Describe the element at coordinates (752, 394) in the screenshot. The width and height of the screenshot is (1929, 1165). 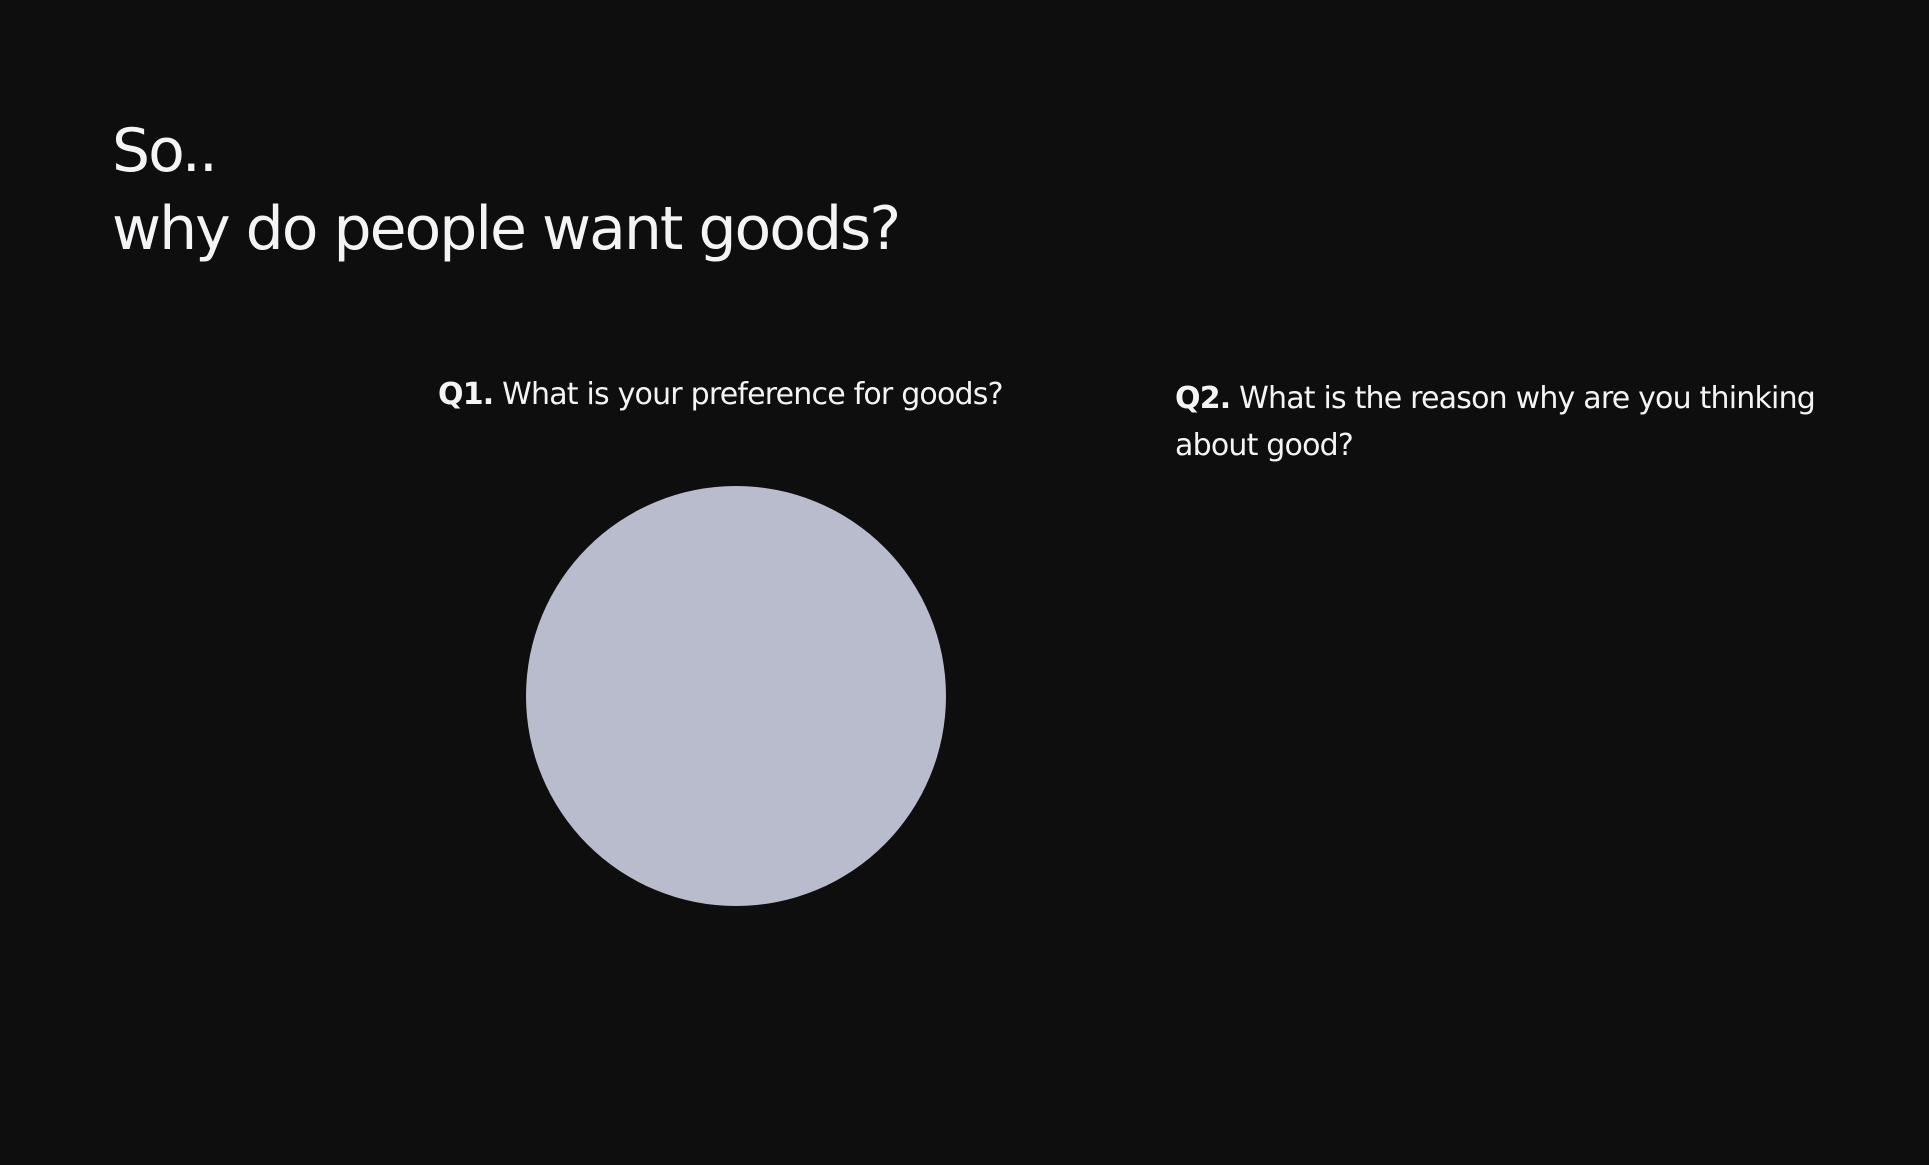
I see `question-text: What is your preference for goods?` at that location.